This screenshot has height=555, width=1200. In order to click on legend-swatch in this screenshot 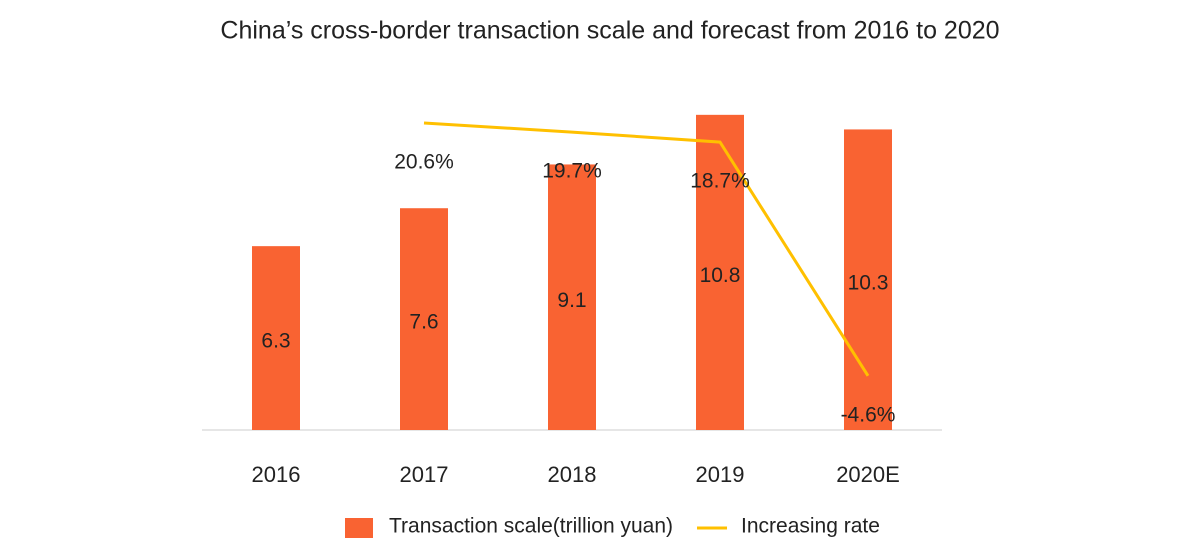, I will do `click(359, 528)`.